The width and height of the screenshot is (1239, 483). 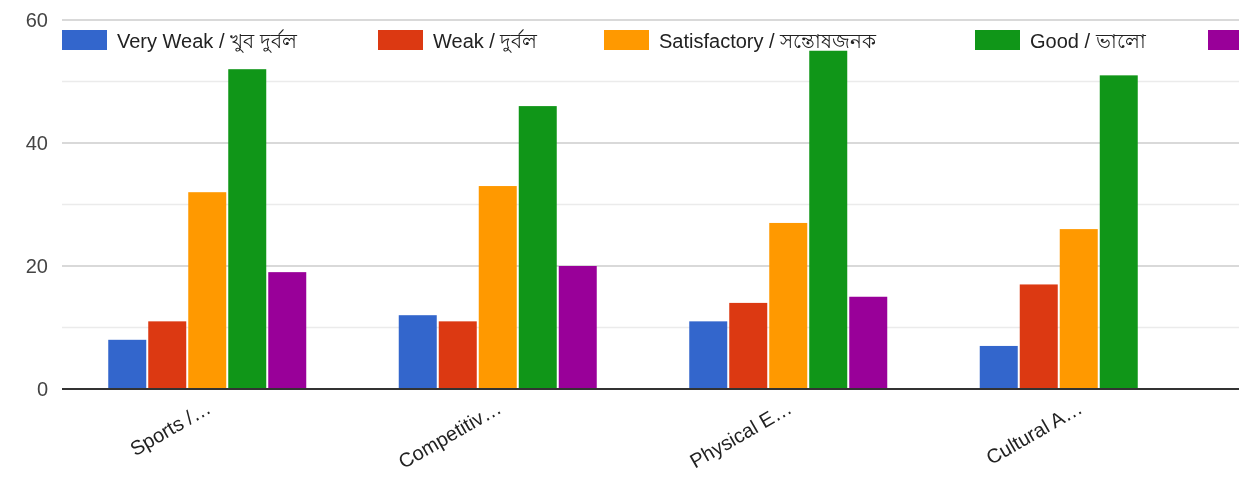 What do you see at coordinates (1088, 41) in the screenshot?
I see `legend-label: Good / ভালো` at bounding box center [1088, 41].